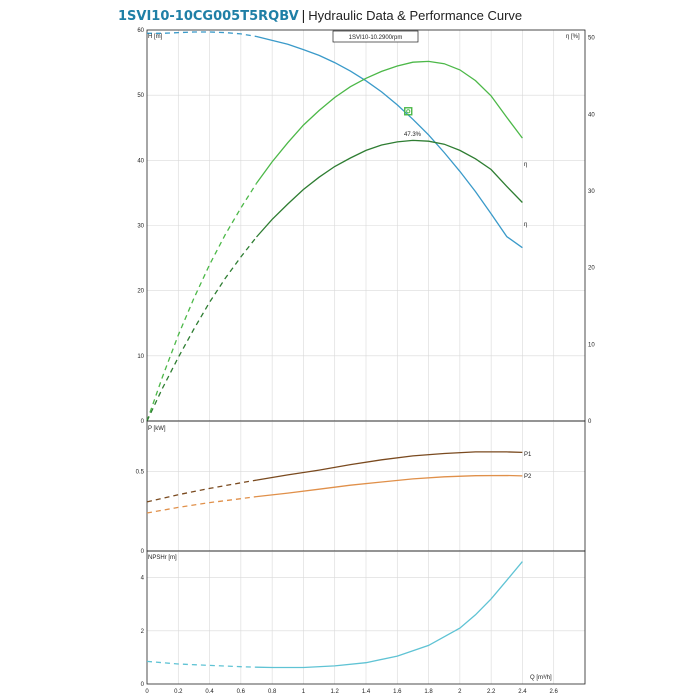  I want to click on npshr-panel: 0 2 4 0 0.2 0.4 0.6 0.8 1 1.2 1.4 1.6 1.8 2 2.2 2.4 2.6, so click(363, 622).